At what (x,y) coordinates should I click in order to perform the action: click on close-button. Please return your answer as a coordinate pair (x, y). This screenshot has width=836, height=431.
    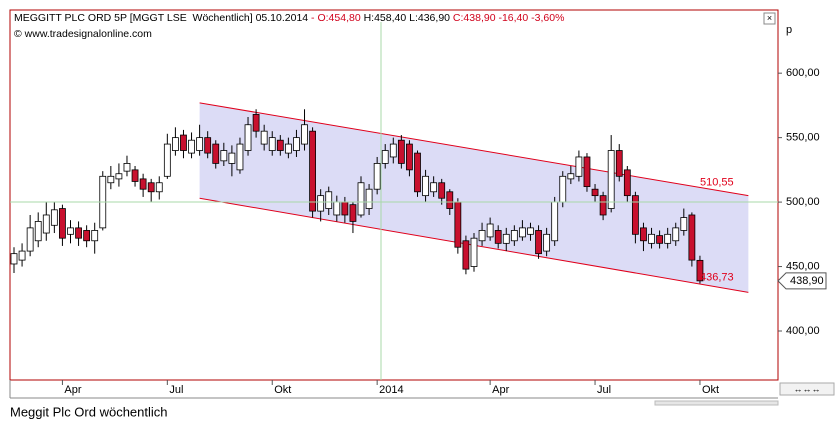
    Looking at the image, I should click on (769, 18).